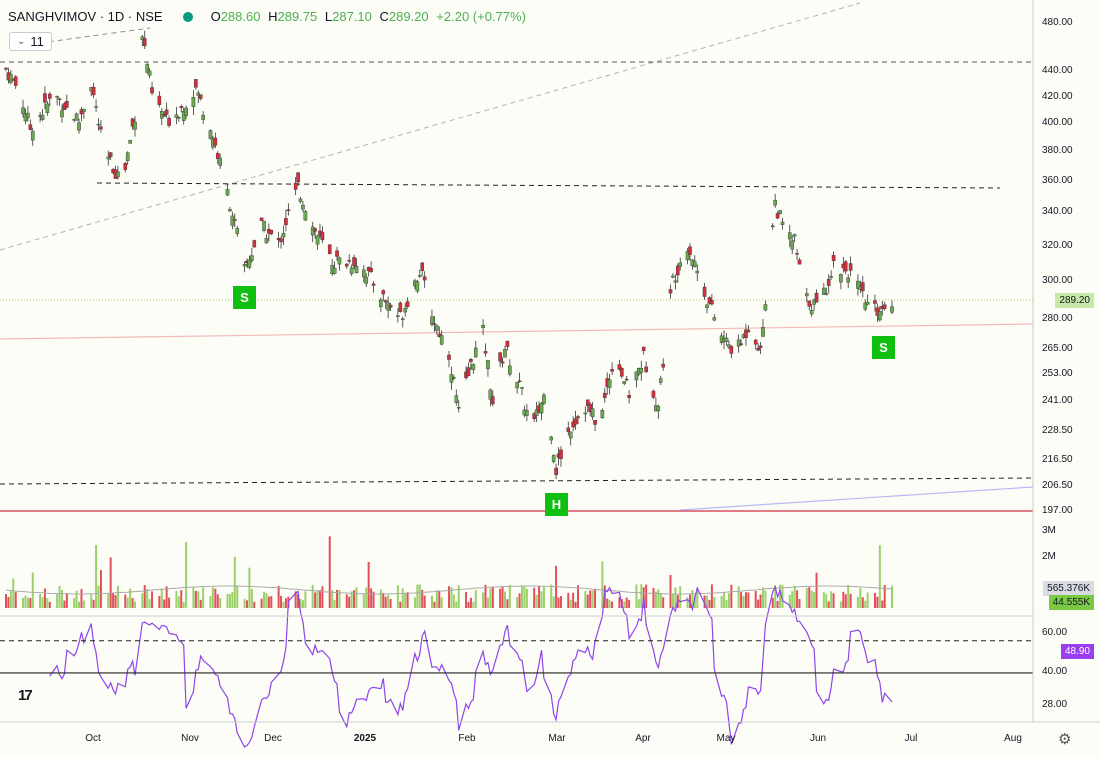  I want to click on indicators-toggle-button: ⌄ 11, so click(30, 41).